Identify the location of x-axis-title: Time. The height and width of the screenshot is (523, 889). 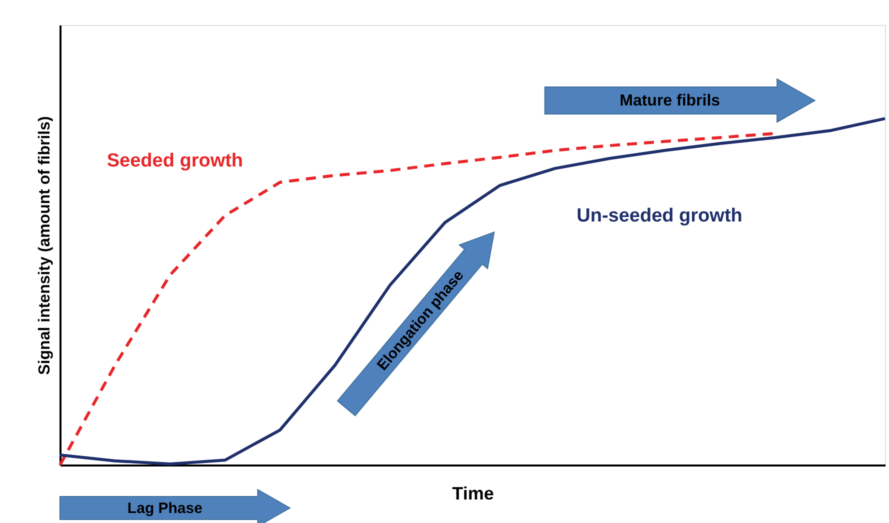
(473, 494).